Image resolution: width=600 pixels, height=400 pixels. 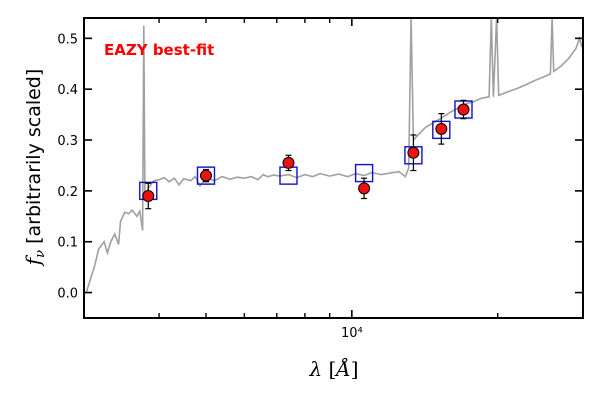 What do you see at coordinates (159, 50) in the screenshot?
I see `chart-annotation: EAZY best-fit` at bounding box center [159, 50].